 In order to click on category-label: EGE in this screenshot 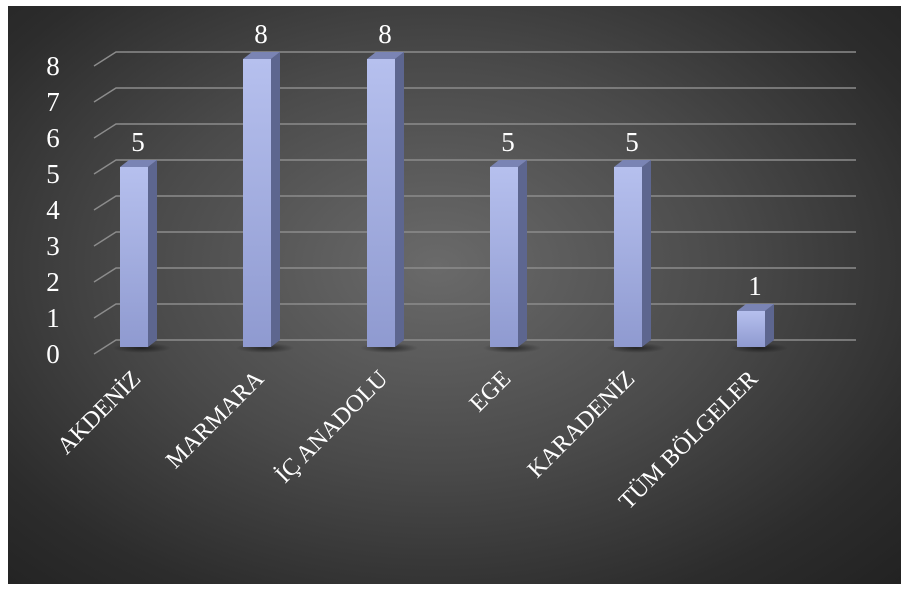, I will do `click(490, 391)`.